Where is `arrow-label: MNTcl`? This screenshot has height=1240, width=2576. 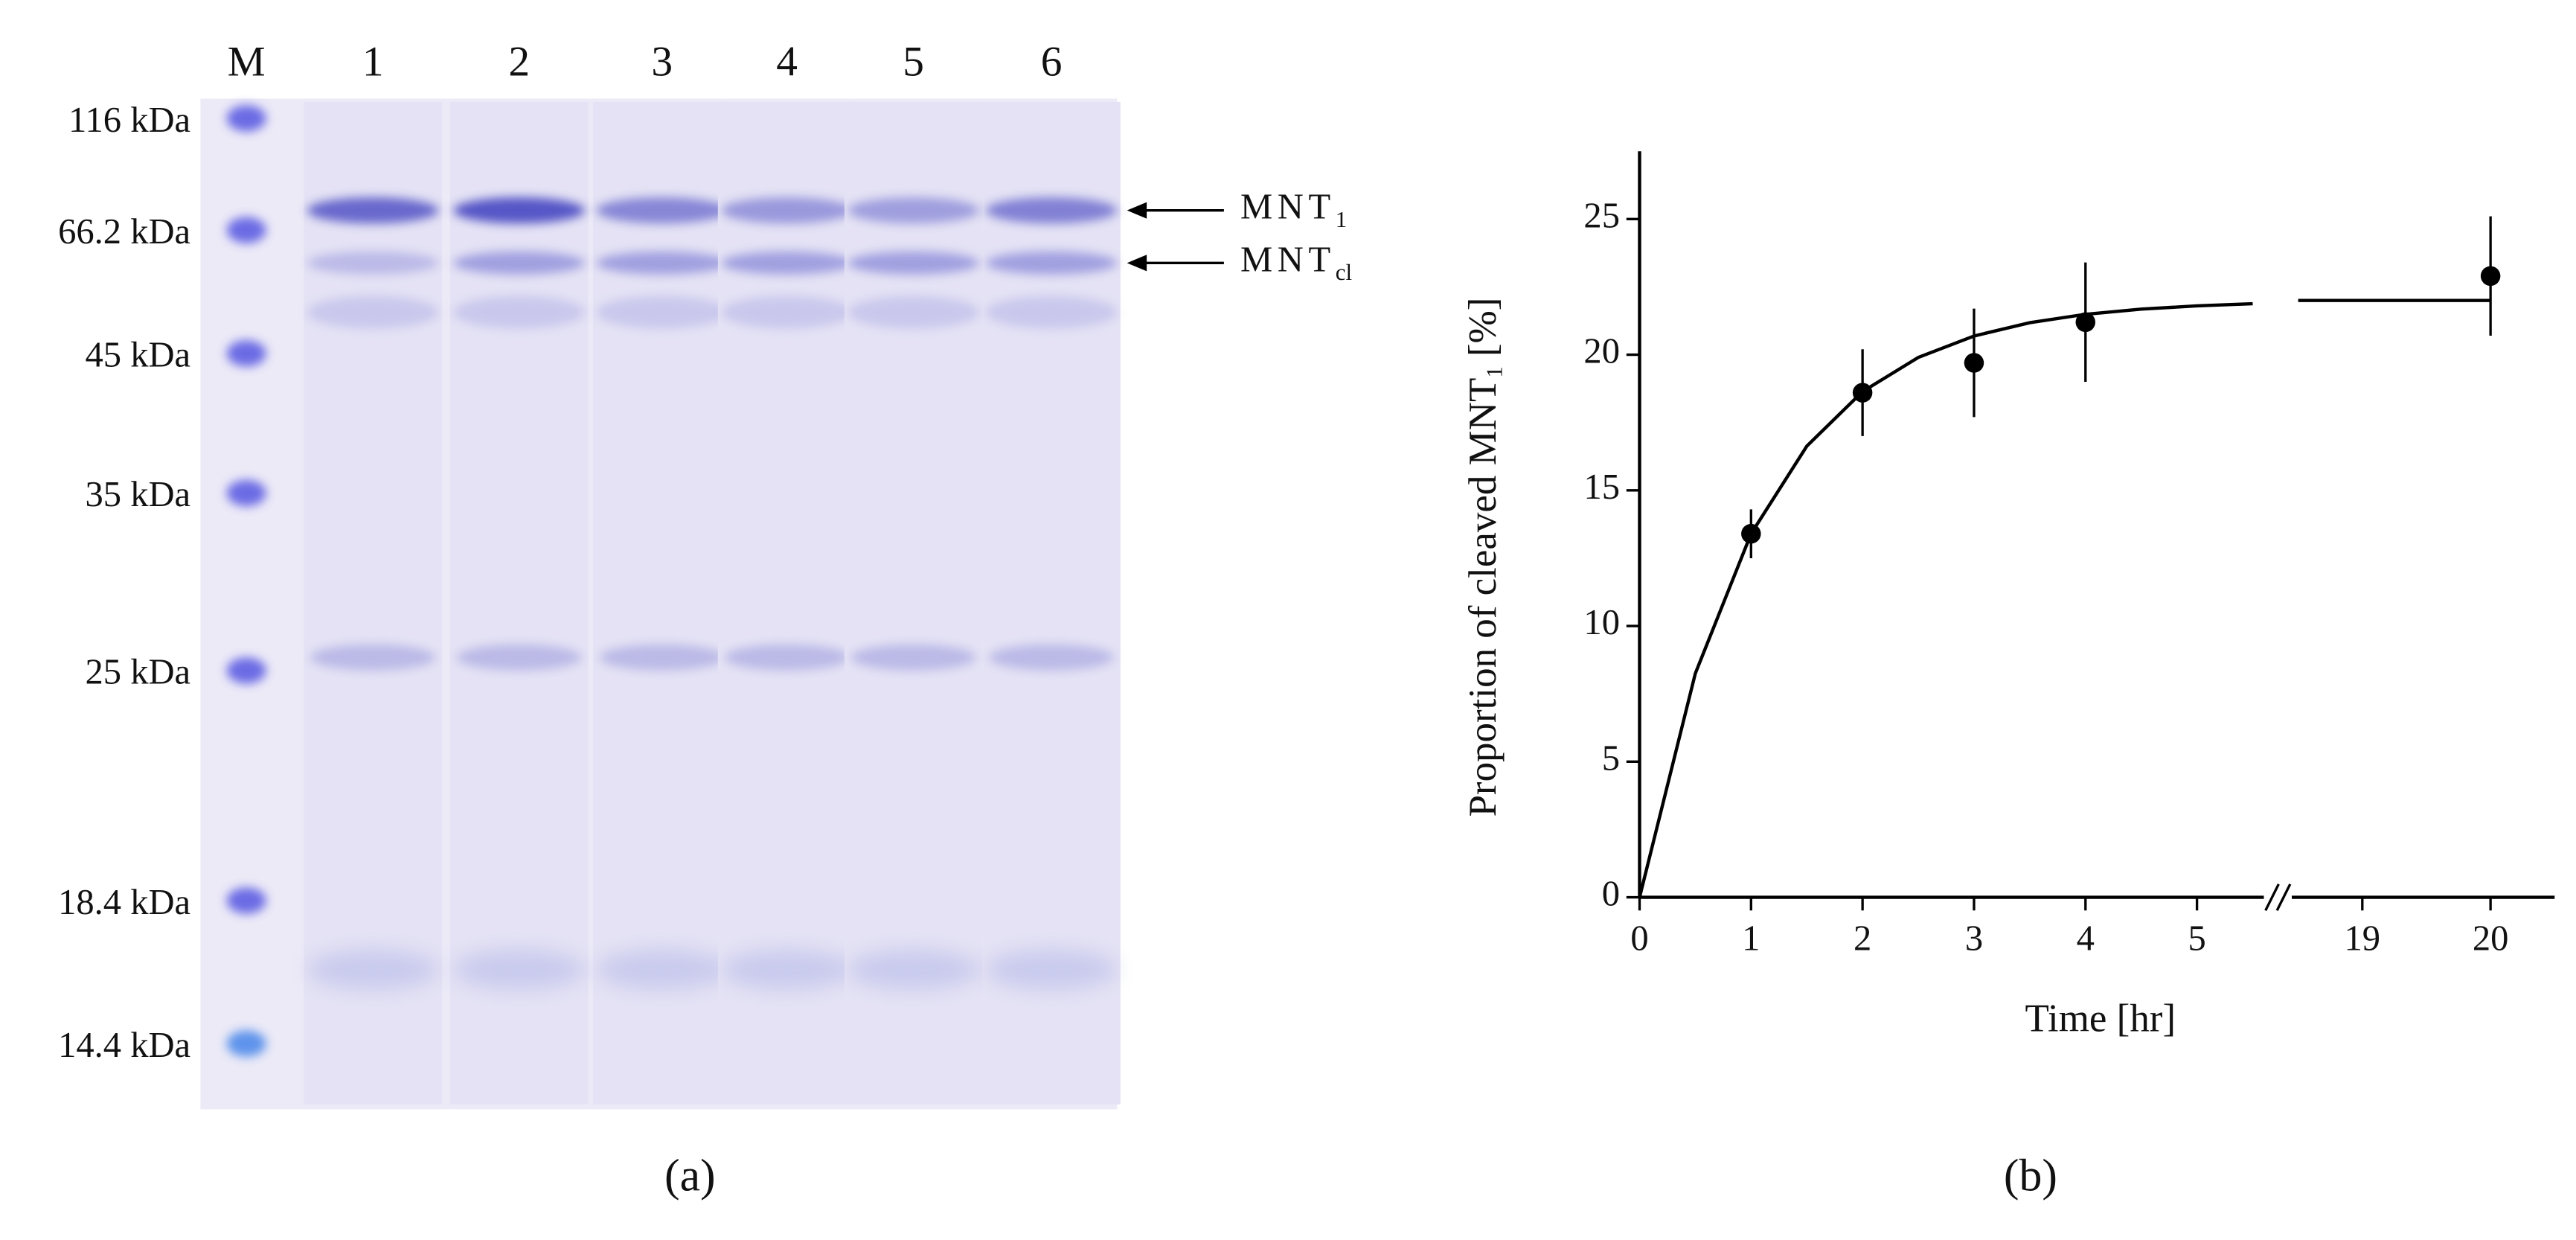 arrow-label: MNTcl is located at coordinates (1296, 261).